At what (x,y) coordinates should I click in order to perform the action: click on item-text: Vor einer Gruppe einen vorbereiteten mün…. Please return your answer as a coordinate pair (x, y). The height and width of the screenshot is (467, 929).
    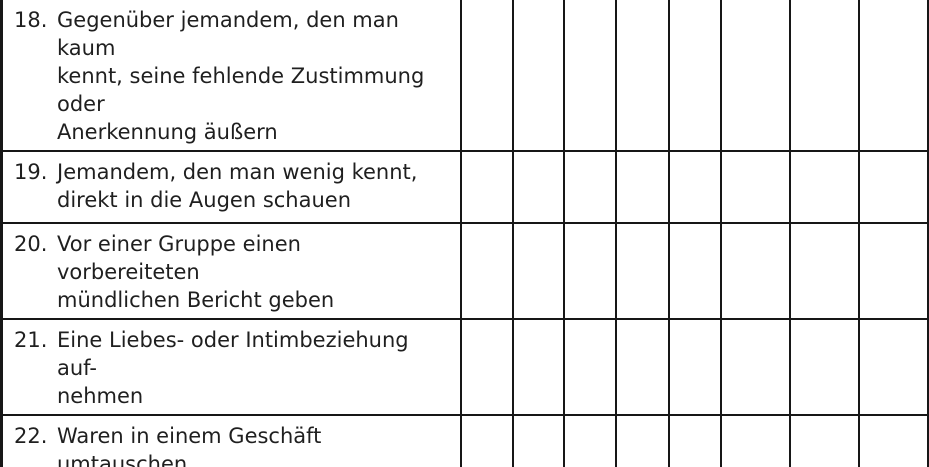
    Looking at the image, I should click on (196, 272).